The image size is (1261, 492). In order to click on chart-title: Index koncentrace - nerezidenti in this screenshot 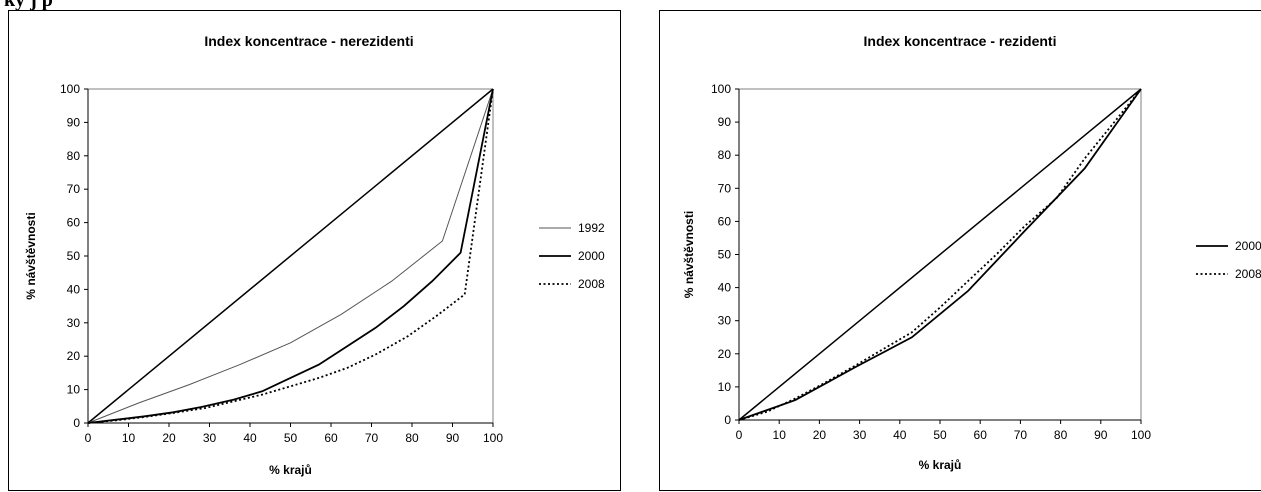, I will do `click(308, 41)`.